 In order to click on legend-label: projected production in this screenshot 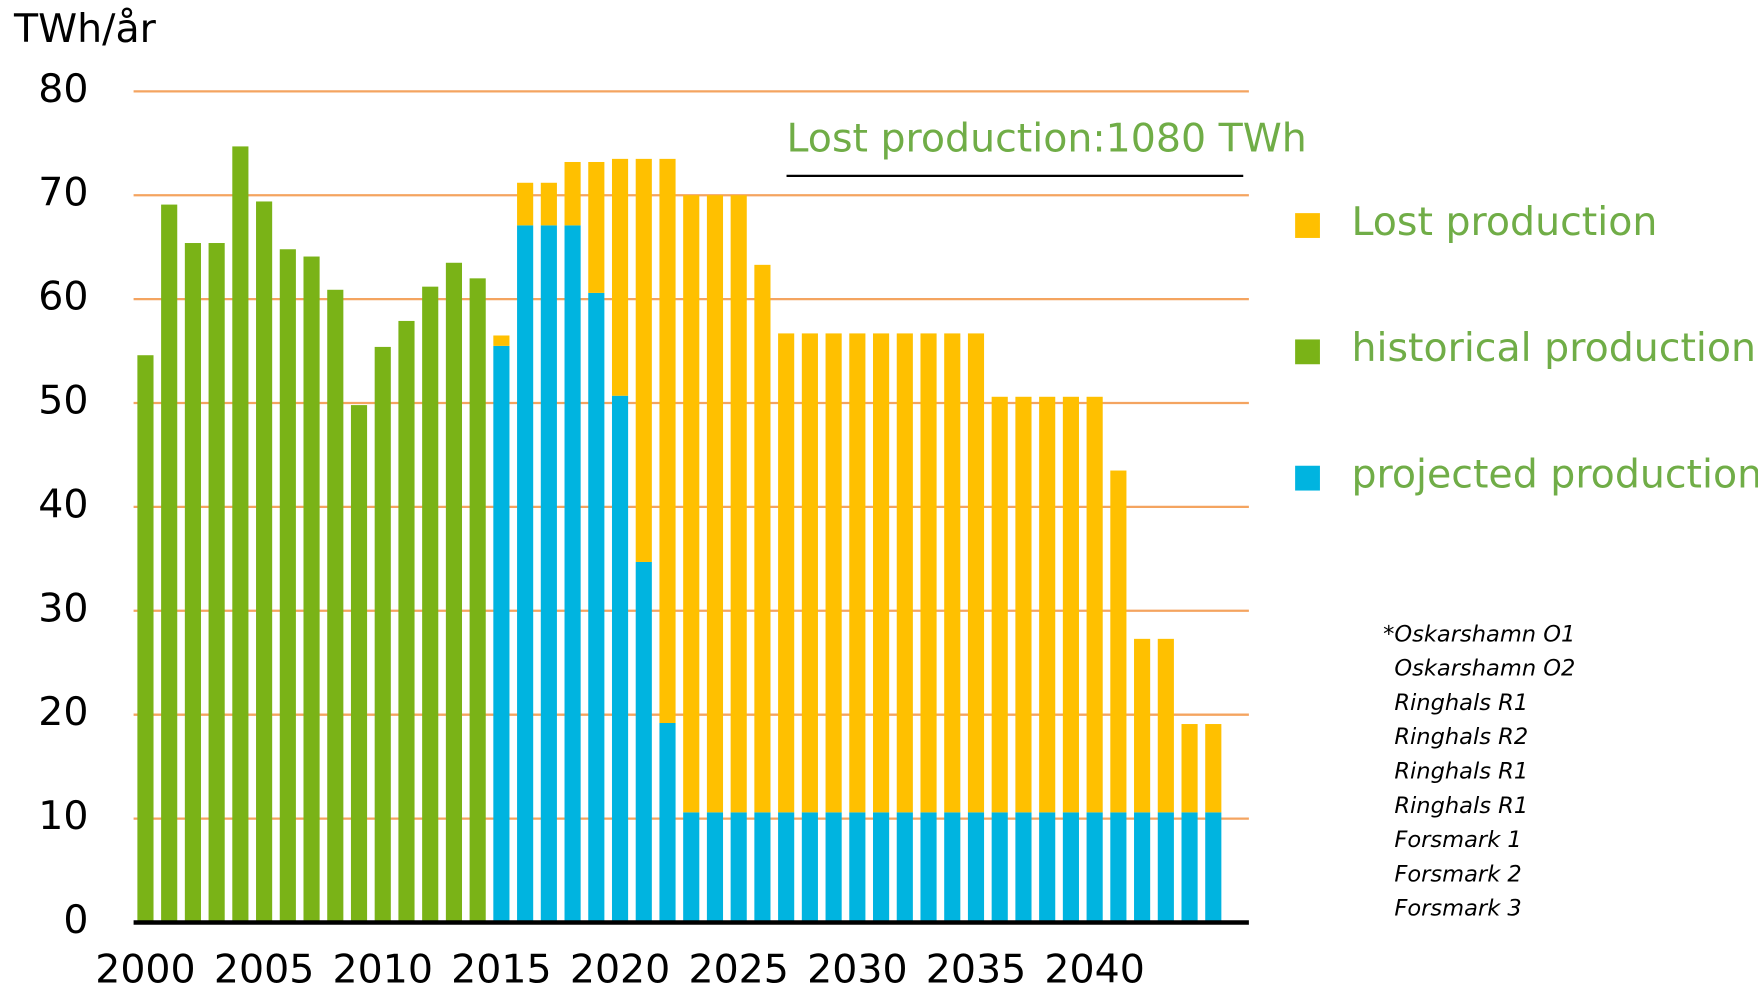, I will do `click(1555, 475)`.